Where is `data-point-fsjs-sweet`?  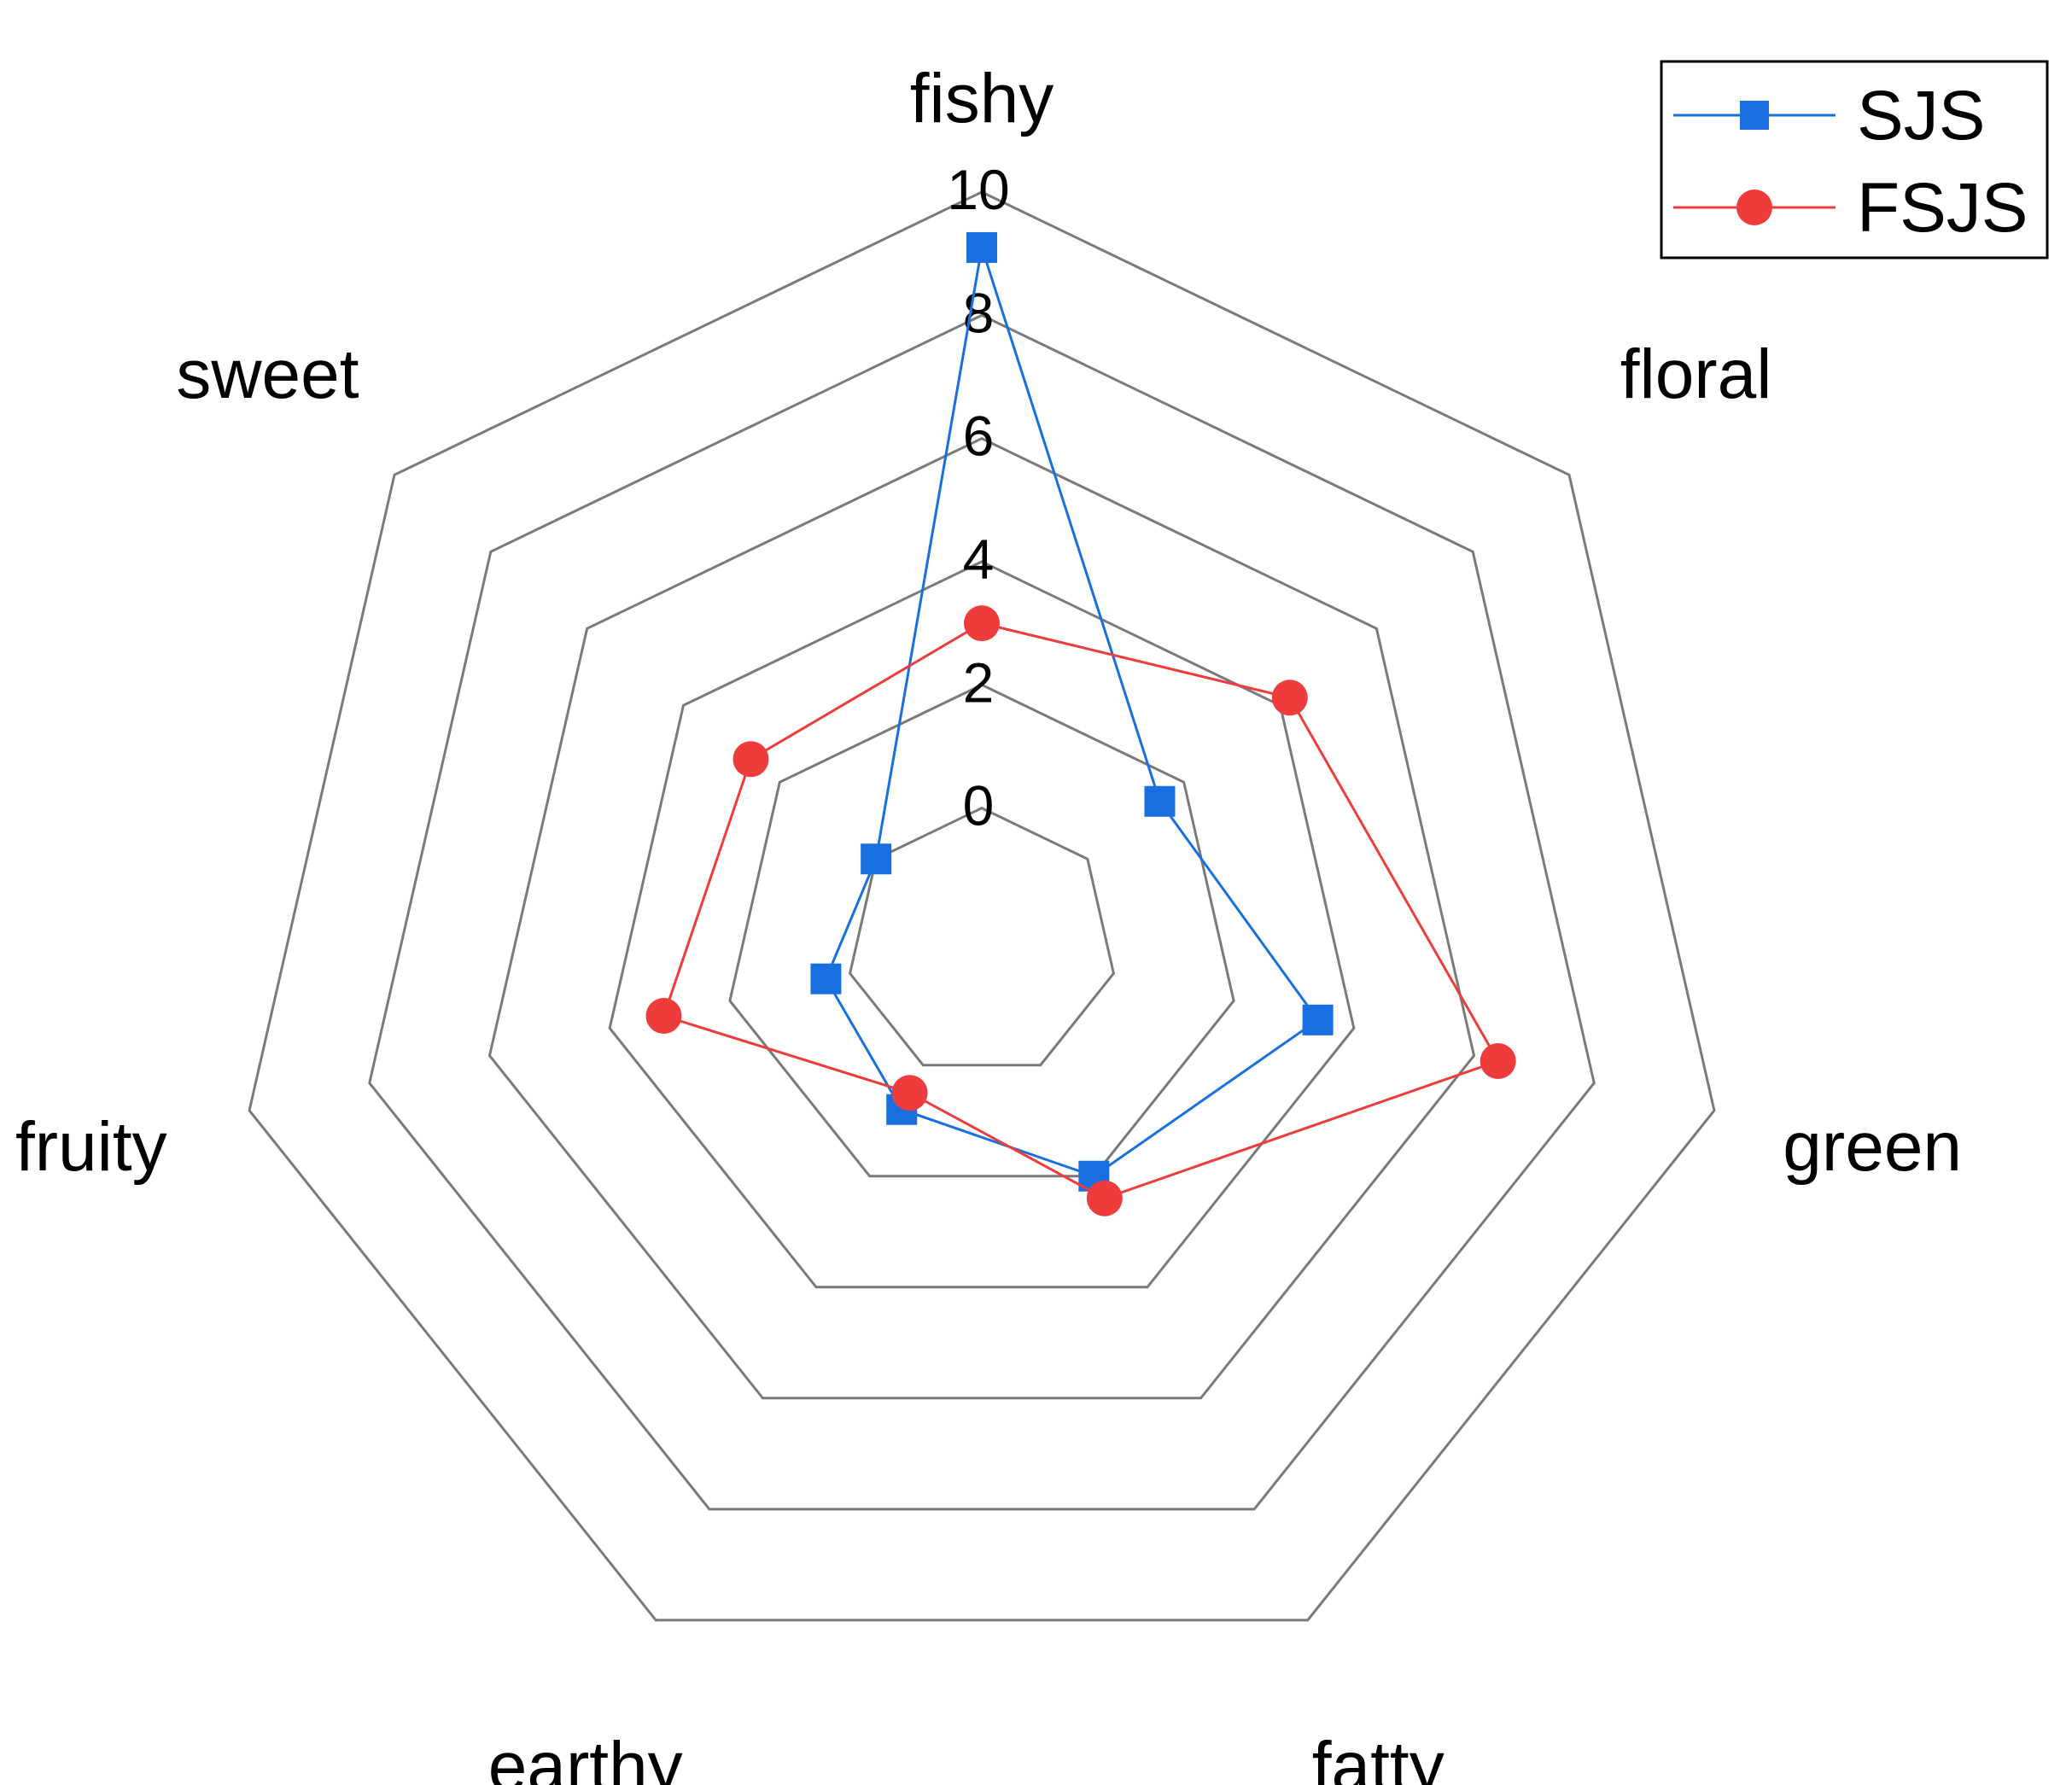
data-point-fsjs-sweet is located at coordinates (750, 759).